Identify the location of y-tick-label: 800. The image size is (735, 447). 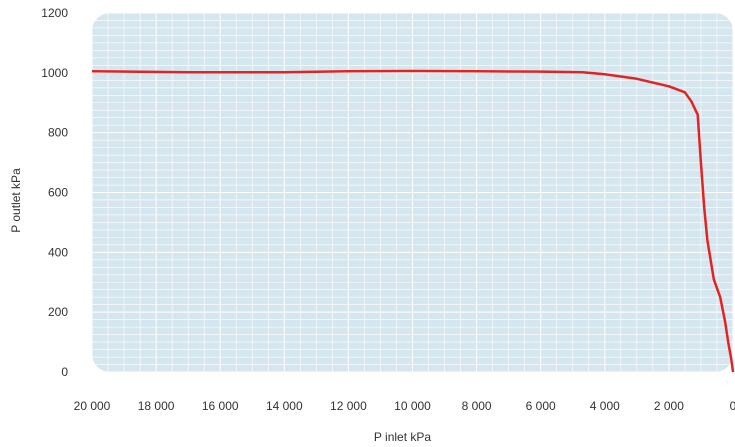
(58, 133).